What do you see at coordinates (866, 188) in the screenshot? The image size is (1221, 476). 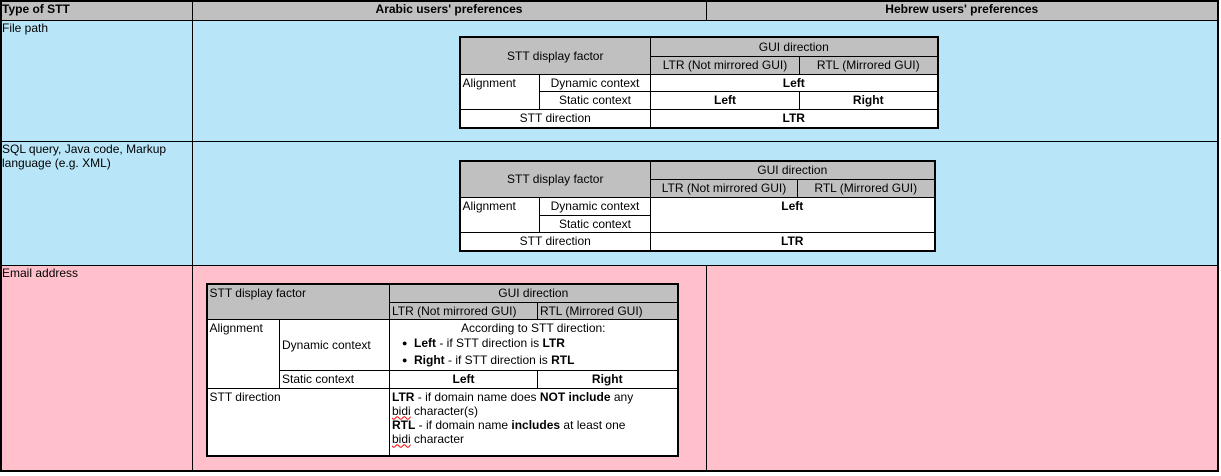 I see `t2-rtl-gui: RTL (Mirrored GUI)` at bounding box center [866, 188].